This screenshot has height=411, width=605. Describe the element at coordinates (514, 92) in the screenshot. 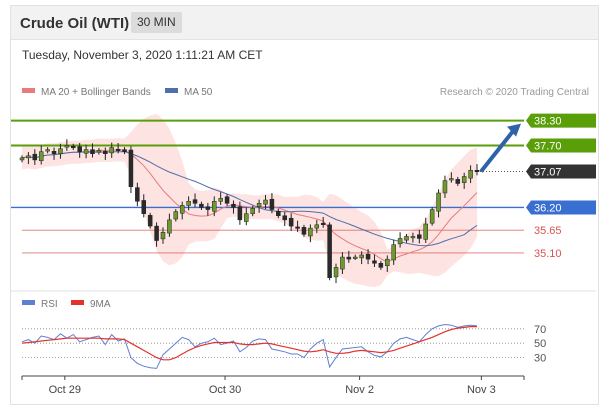

I see `copyright-text: Research © 2020 Trading Central` at that location.